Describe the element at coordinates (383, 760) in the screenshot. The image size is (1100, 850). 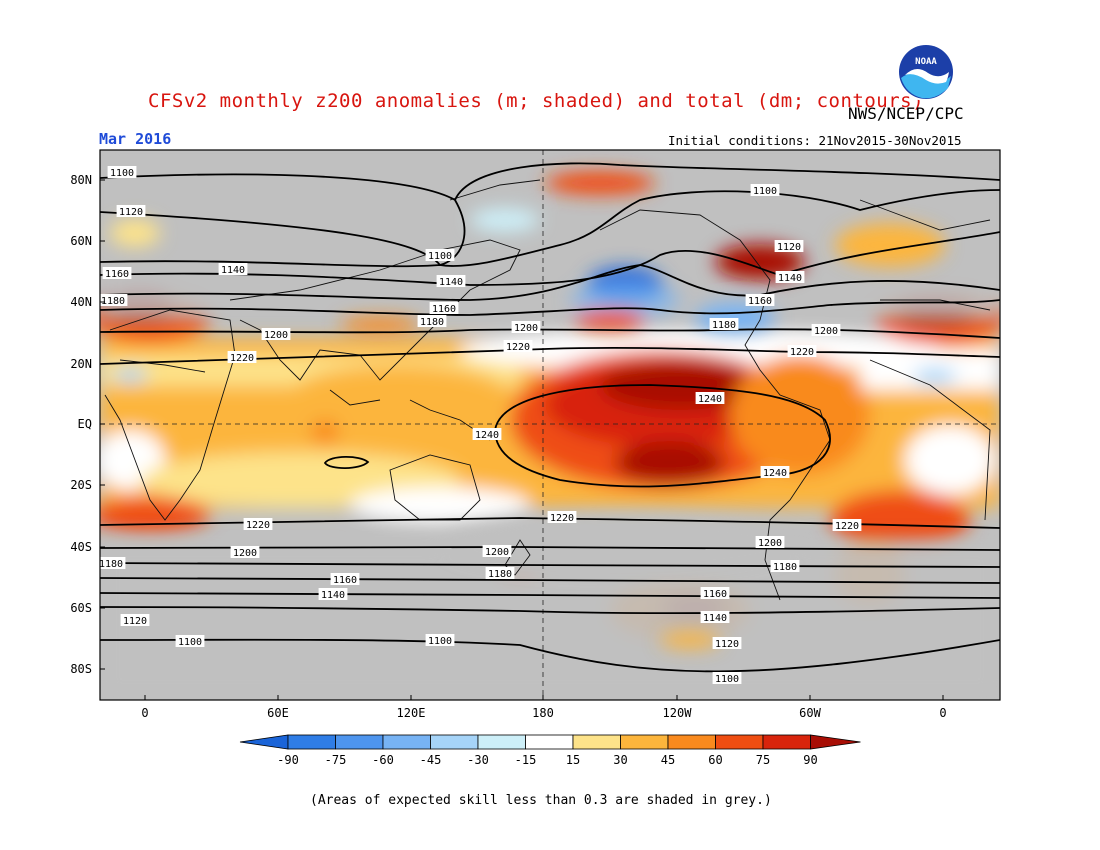
I see `colorbar-tick-label: -60` at that location.